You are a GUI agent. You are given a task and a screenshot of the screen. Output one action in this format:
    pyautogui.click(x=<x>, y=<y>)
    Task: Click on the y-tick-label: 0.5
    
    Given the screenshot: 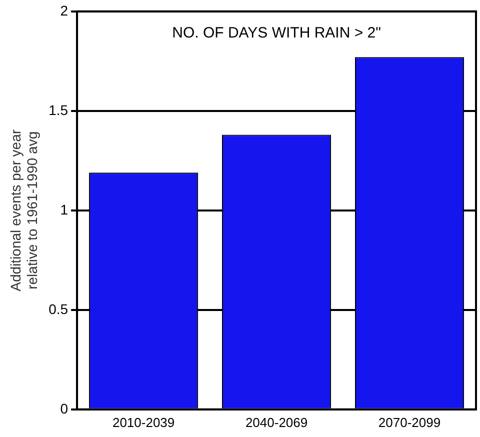 What is the action you would take?
    pyautogui.click(x=58, y=308)
    